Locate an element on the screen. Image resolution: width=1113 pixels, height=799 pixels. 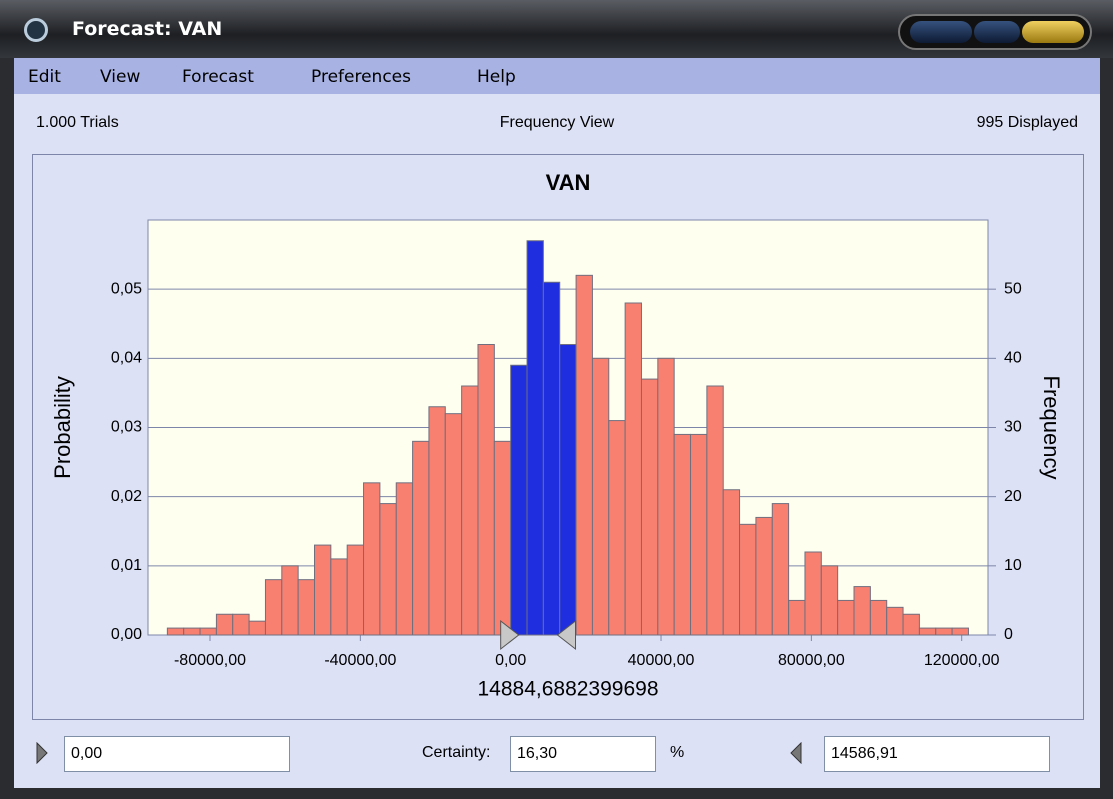
upper-grabber-icon is located at coordinates (796, 753).